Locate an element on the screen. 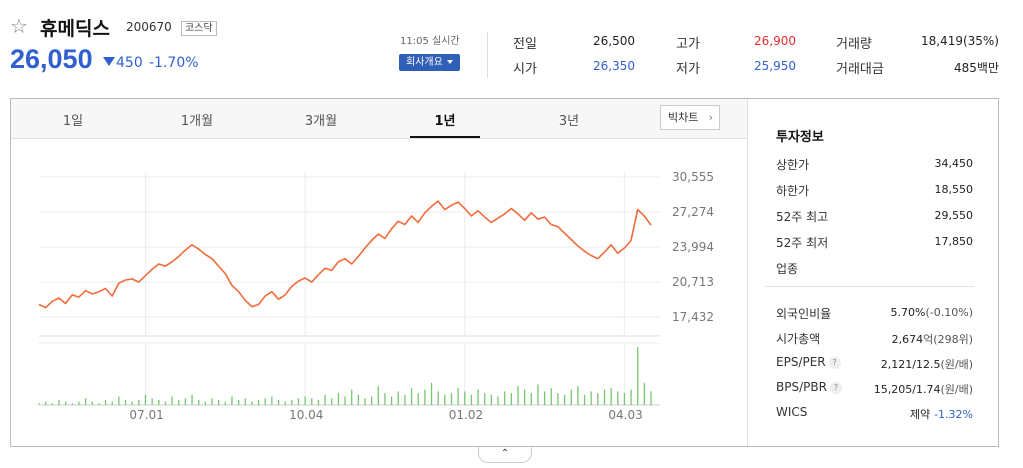 The width and height of the screenshot is (1023, 468). info-label-text: 시가총액 is located at coordinates (798, 339).